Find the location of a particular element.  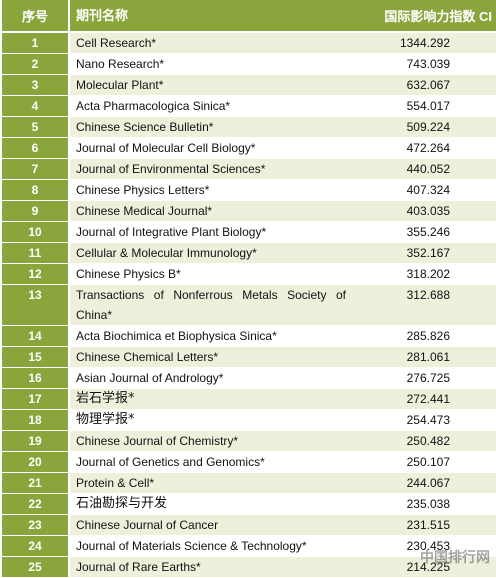

ci-index-cell: 743.039 is located at coordinates (428, 64).